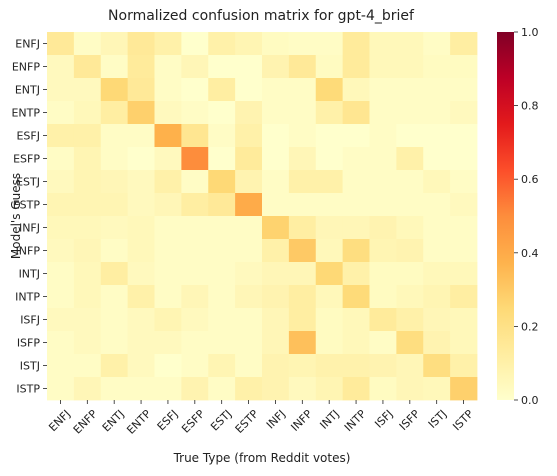  Describe the element at coordinates (383, 251) in the screenshot. I see `heatmap-cell-INFP-ISFJ` at that location.